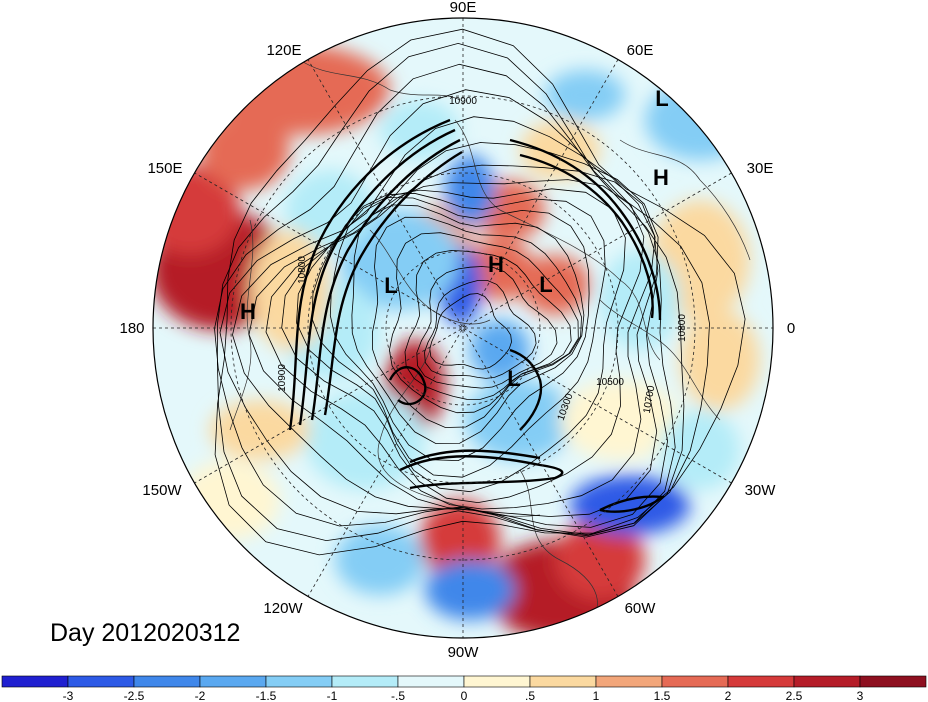 The image size is (928, 702). I want to click on contour-label: 10700, so click(650, 399).